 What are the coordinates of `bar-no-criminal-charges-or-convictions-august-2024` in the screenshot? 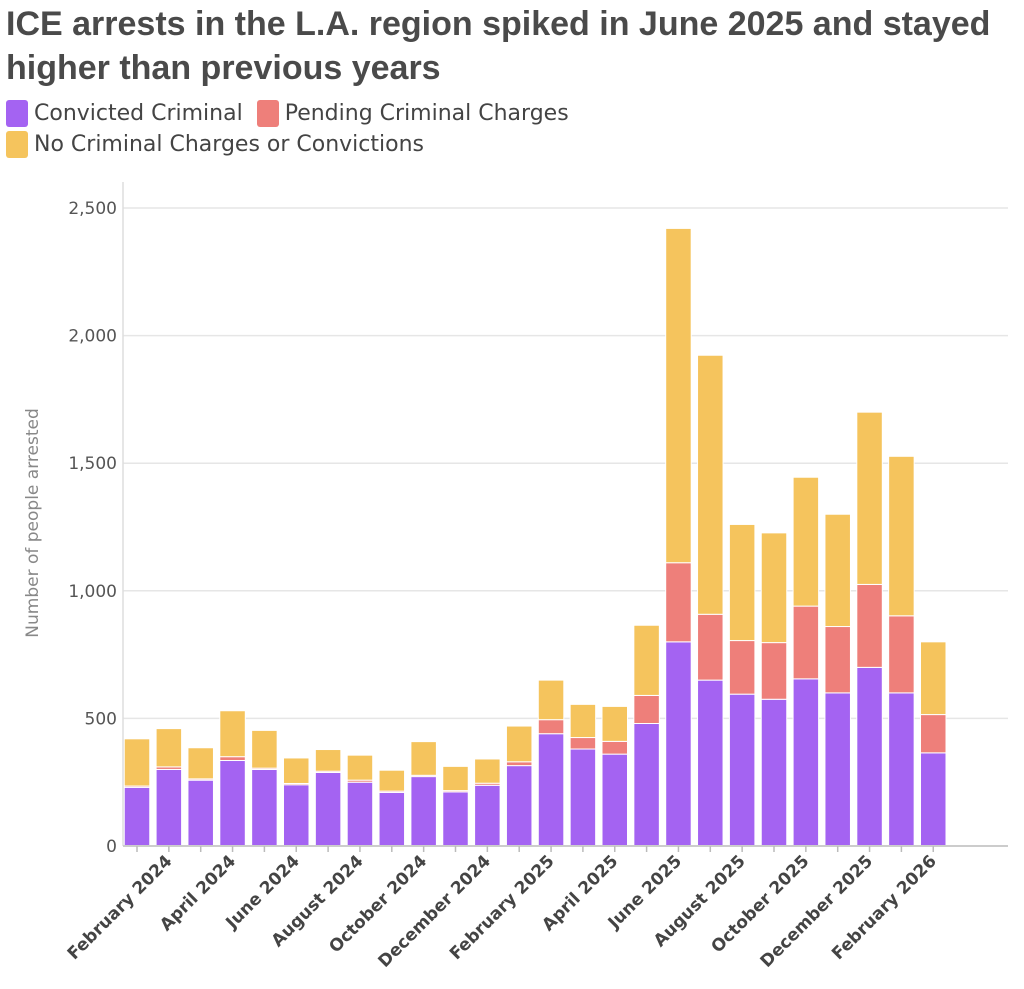 It's located at (360, 767).